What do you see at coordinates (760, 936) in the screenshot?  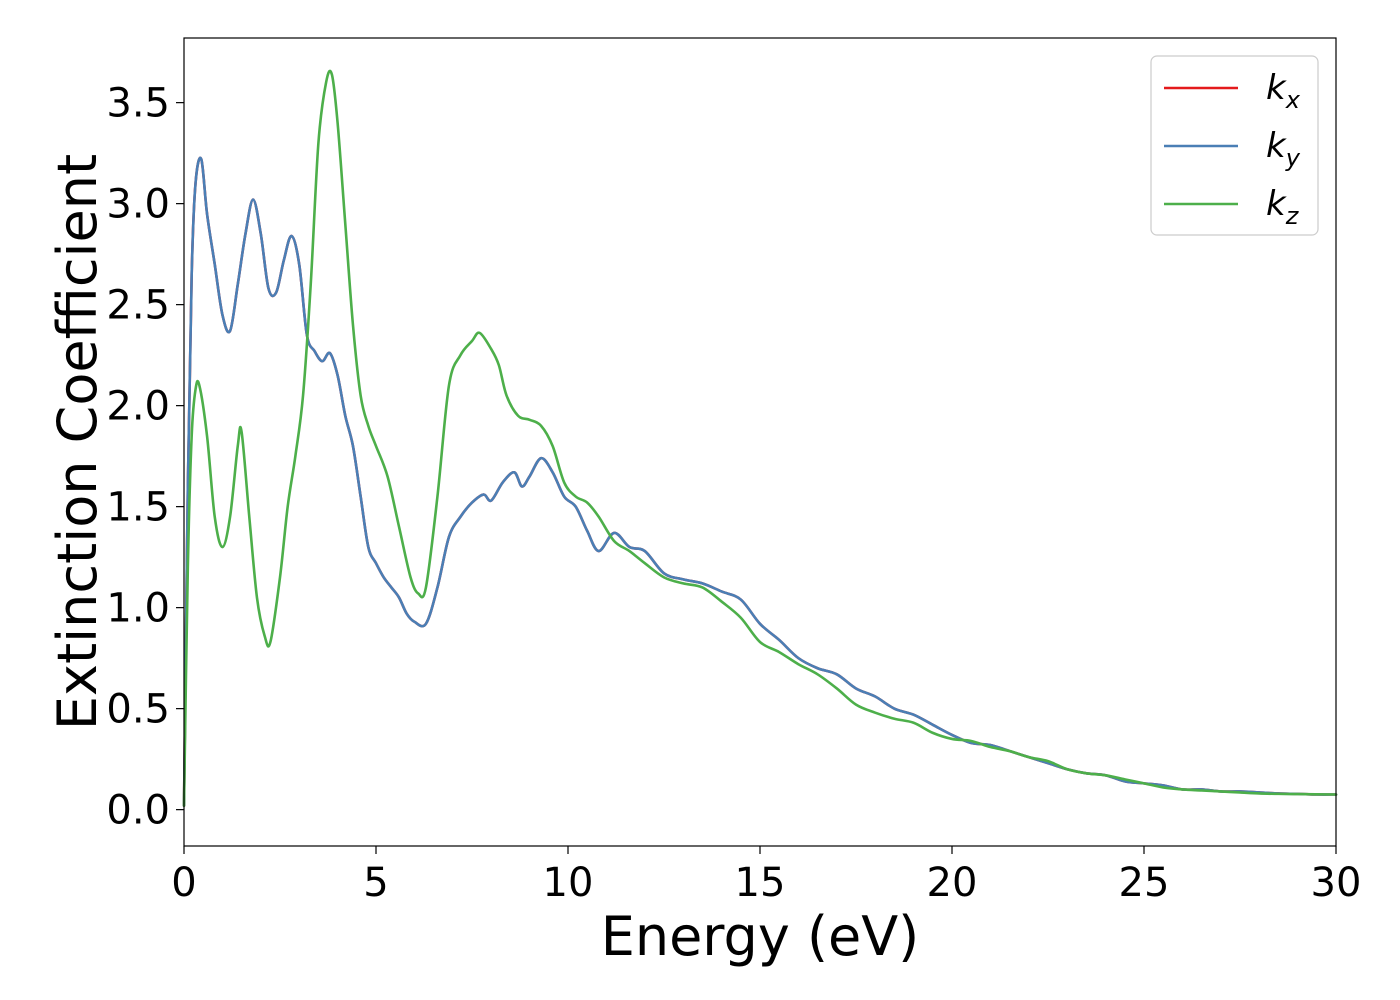 I see `x-axis-title: Energy (eV)` at bounding box center [760, 936].